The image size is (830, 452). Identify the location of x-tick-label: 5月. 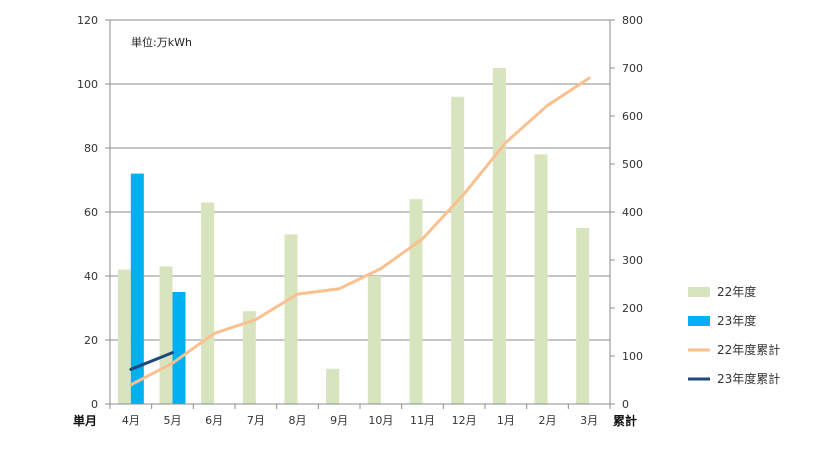
(173, 420).